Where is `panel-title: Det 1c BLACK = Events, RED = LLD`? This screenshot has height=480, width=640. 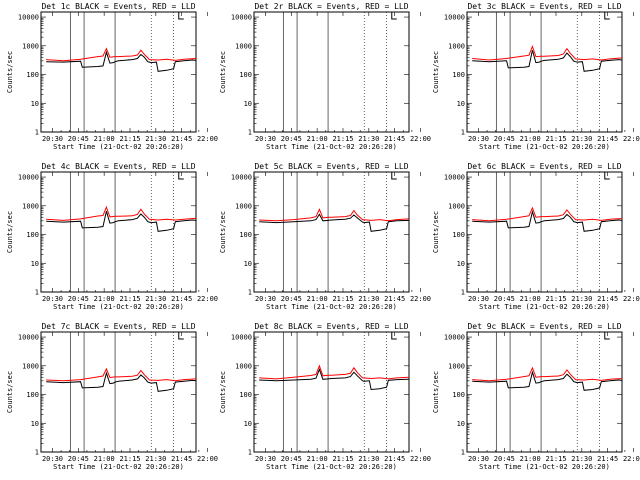 panel-title: Det 1c BLACK = Events, RED = LLD is located at coordinates (118, 6).